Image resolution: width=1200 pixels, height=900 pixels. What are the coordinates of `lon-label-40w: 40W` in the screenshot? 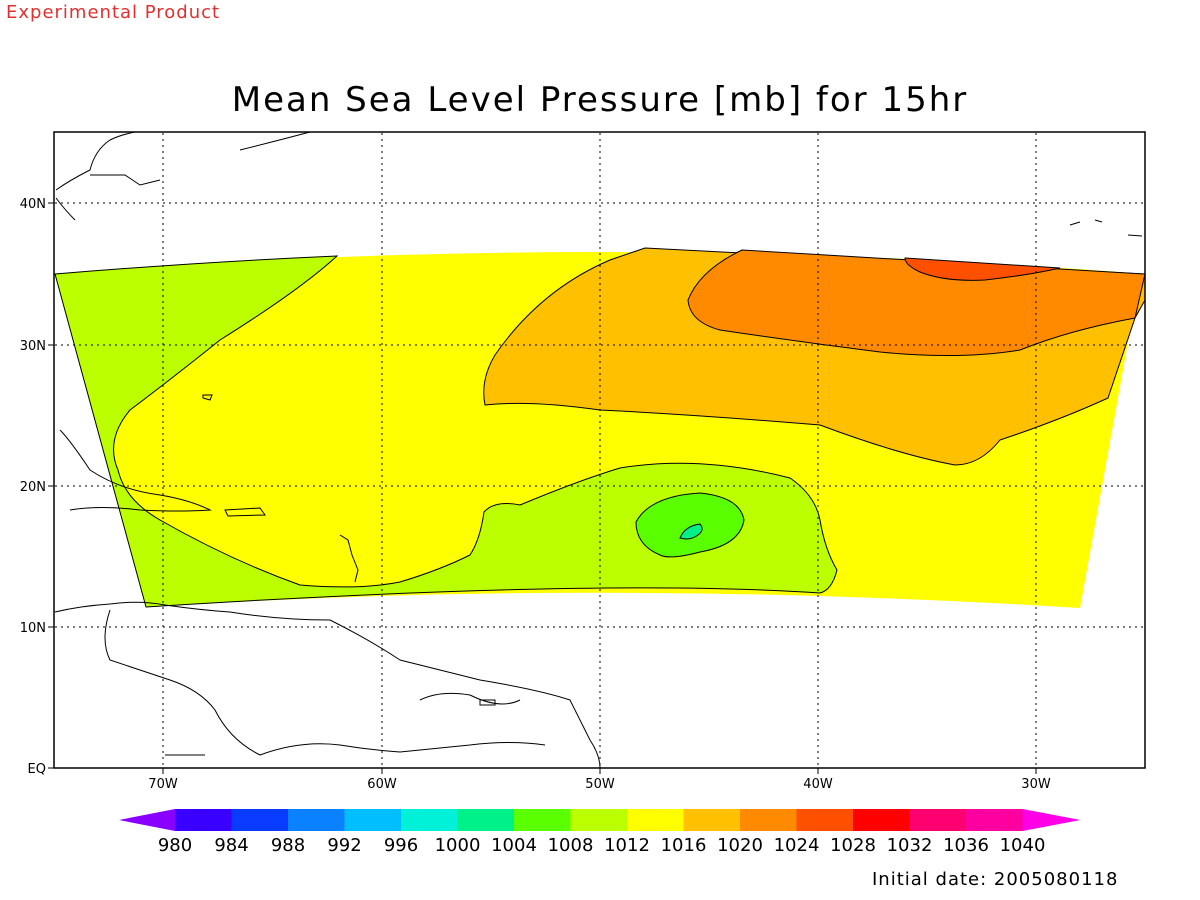 It's located at (818, 784).